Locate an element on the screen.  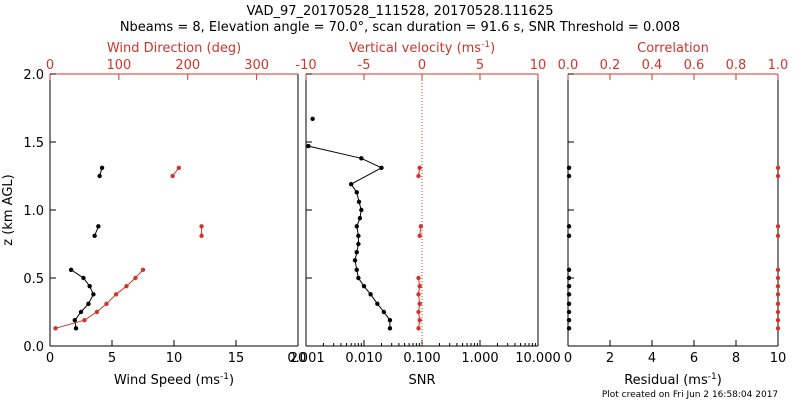
wind-bottom-tick-label: 20 is located at coordinates (298, 358).